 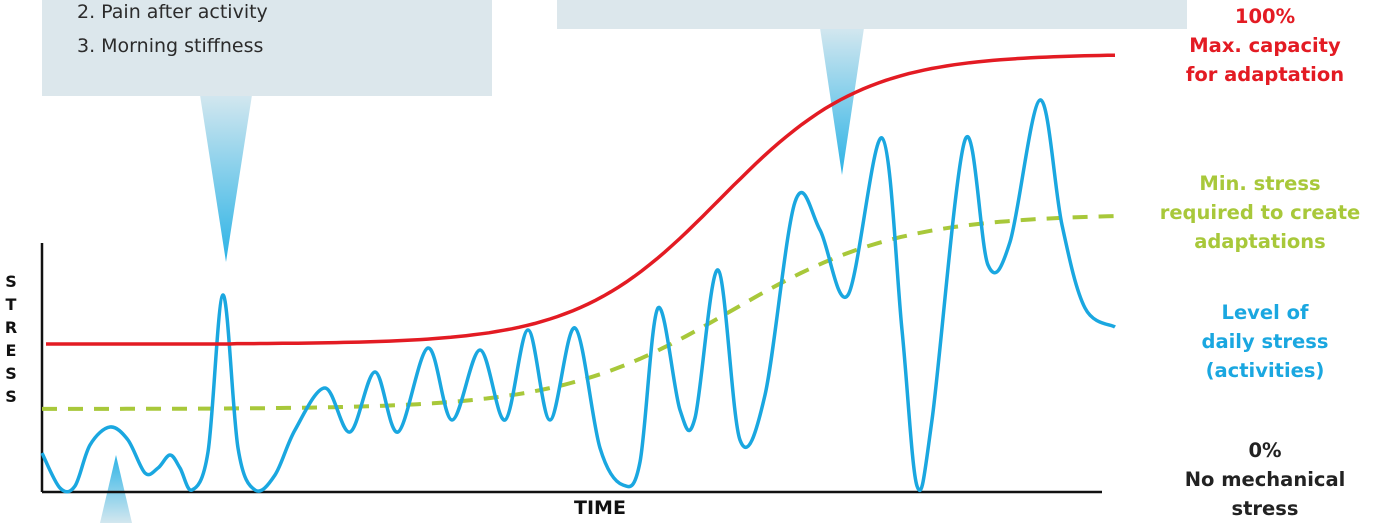 What do you see at coordinates (1265, 508) in the screenshot?
I see `legend-zero-line-2: stress` at bounding box center [1265, 508].